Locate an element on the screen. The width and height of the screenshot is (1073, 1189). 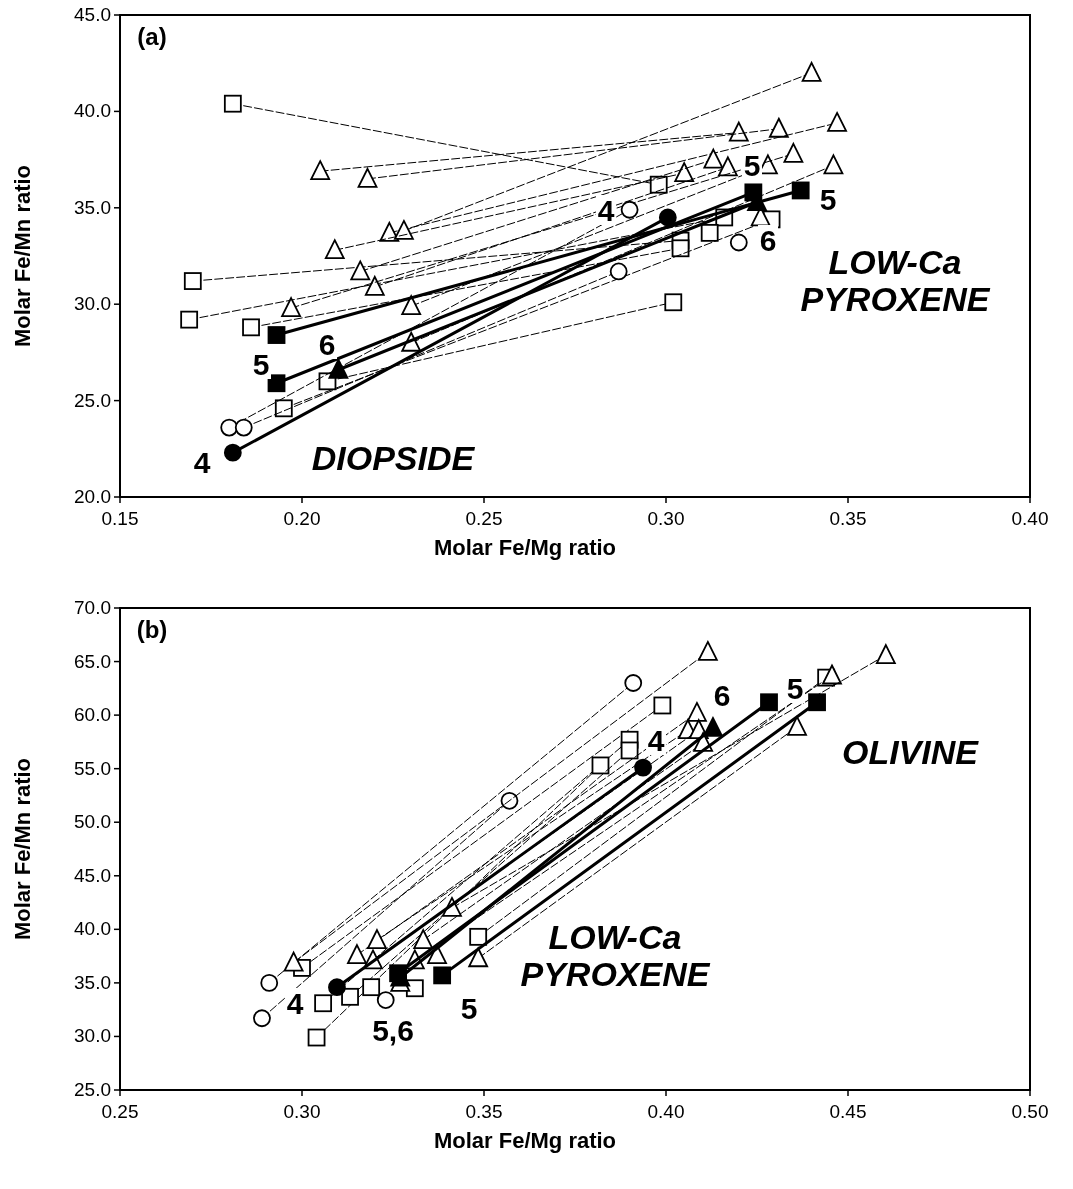
x-tick-label: 0.15 is located at coordinates (120, 518).